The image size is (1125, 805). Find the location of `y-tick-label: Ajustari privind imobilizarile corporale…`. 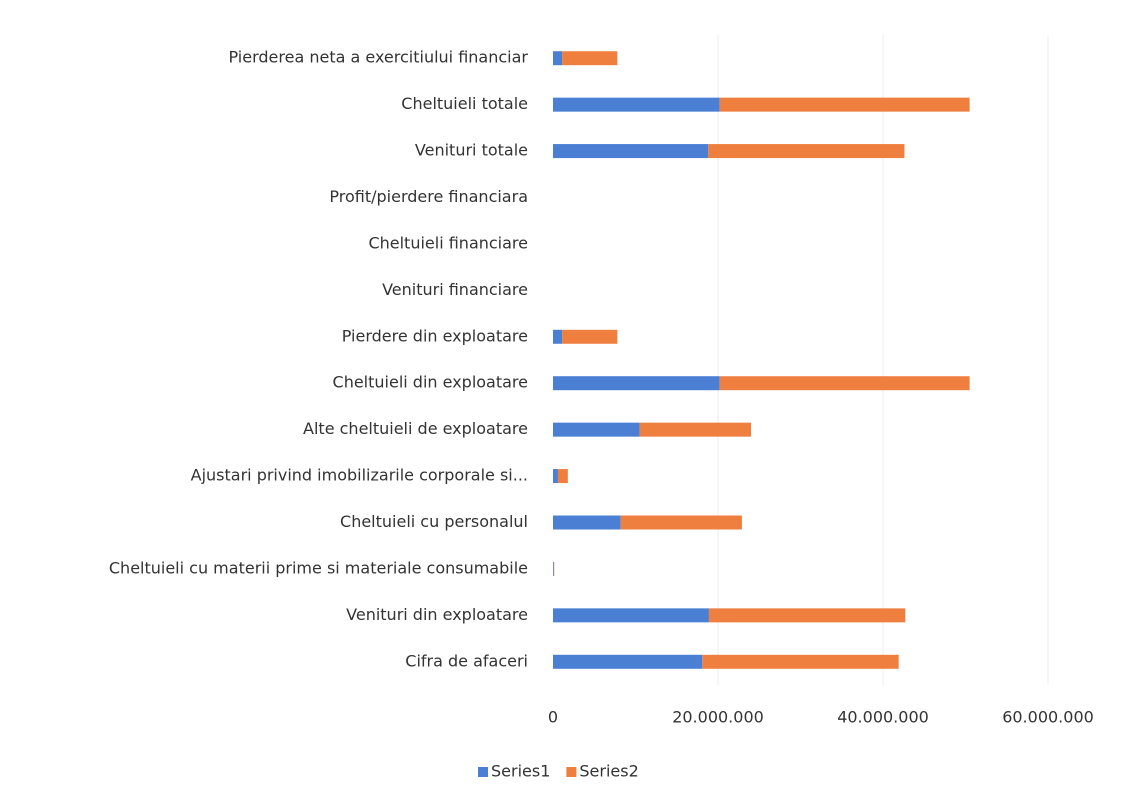

y-tick-label: Ajustari privind imobilizarile corporale… is located at coordinates (359, 475).